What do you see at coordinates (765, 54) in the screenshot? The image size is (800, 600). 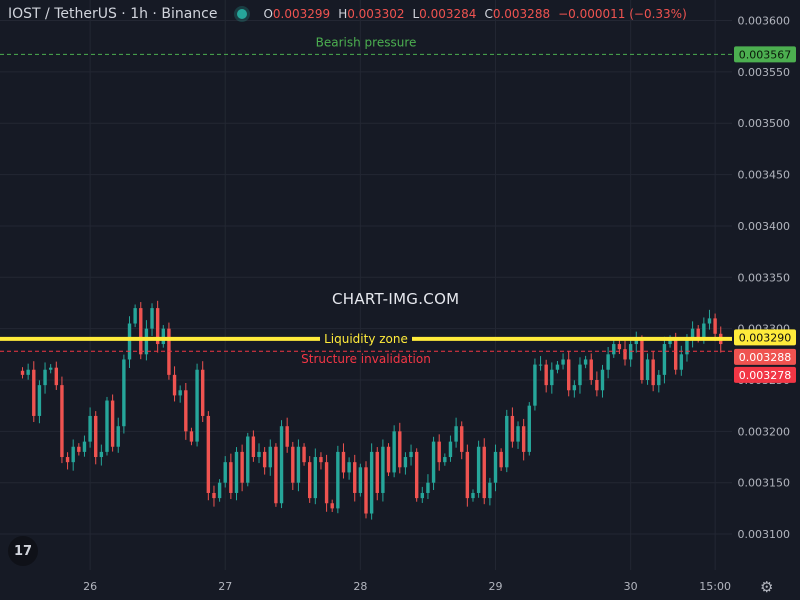 I see `bearish-price-tag: 0.003567` at bounding box center [765, 54].